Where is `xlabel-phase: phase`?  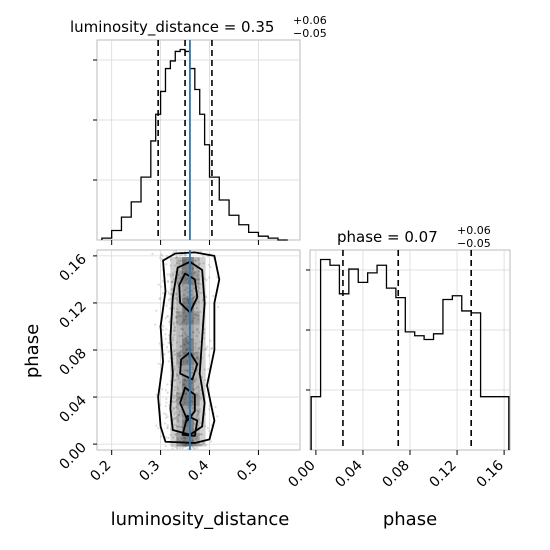 xlabel-phase: phase is located at coordinates (410, 519).